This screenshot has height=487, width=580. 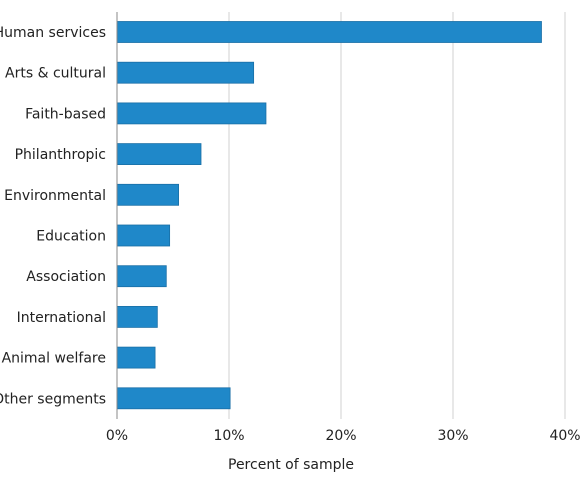 I want to click on category-label-animal-welfare: Animal welfare, so click(x=54, y=359).